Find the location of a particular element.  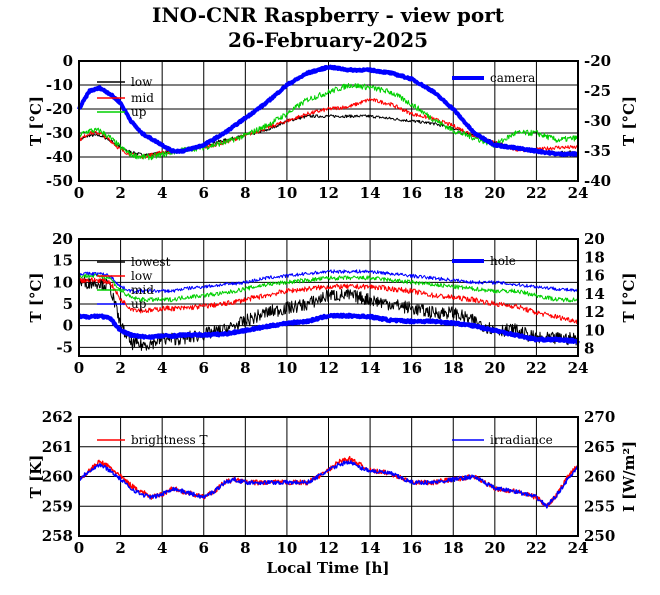

legend-label: irradiance is located at coordinates (521, 440).